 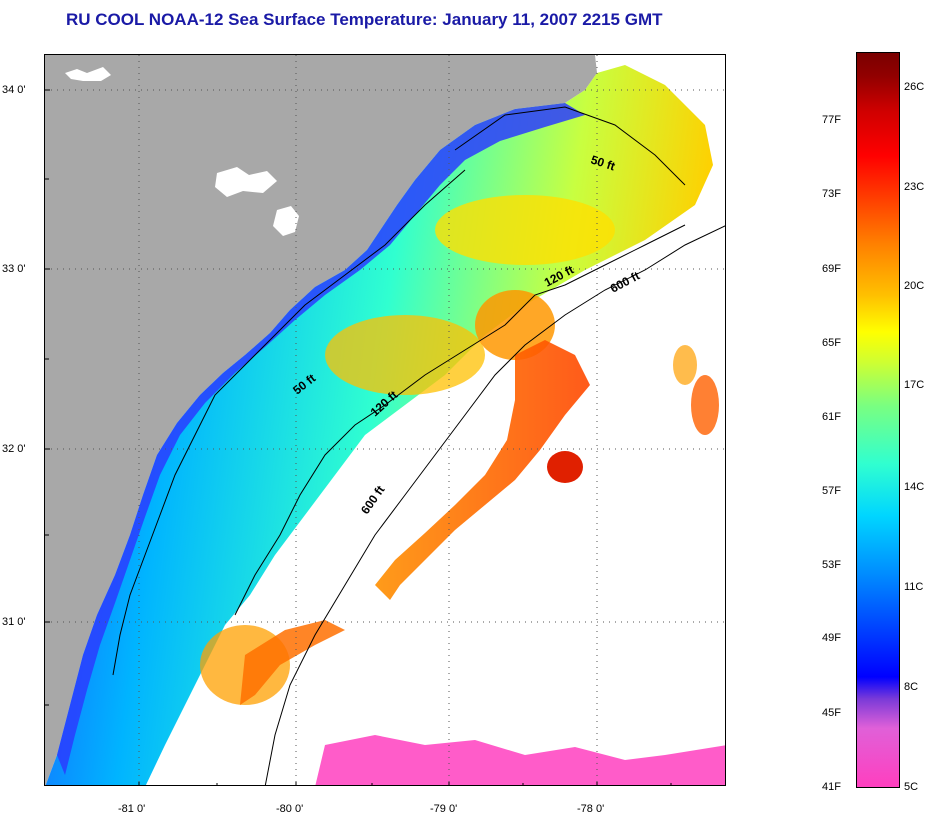 What do you see at coordinates (482, 470) in the screenshot?
I see `gulf-stream-filament` at bounding box center [482, 470].